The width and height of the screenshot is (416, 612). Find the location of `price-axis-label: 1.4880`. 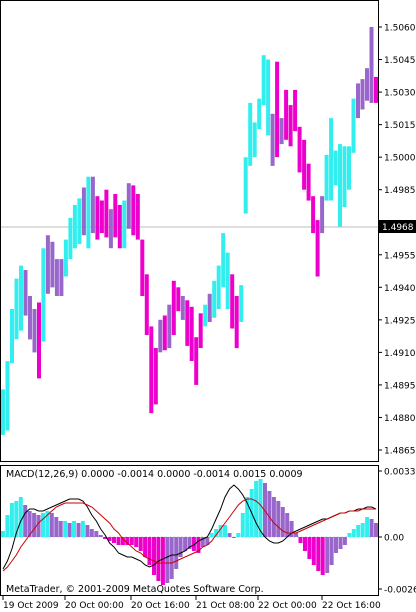

price-axis-label: 1.4880 is located at coordinates (400, 419).